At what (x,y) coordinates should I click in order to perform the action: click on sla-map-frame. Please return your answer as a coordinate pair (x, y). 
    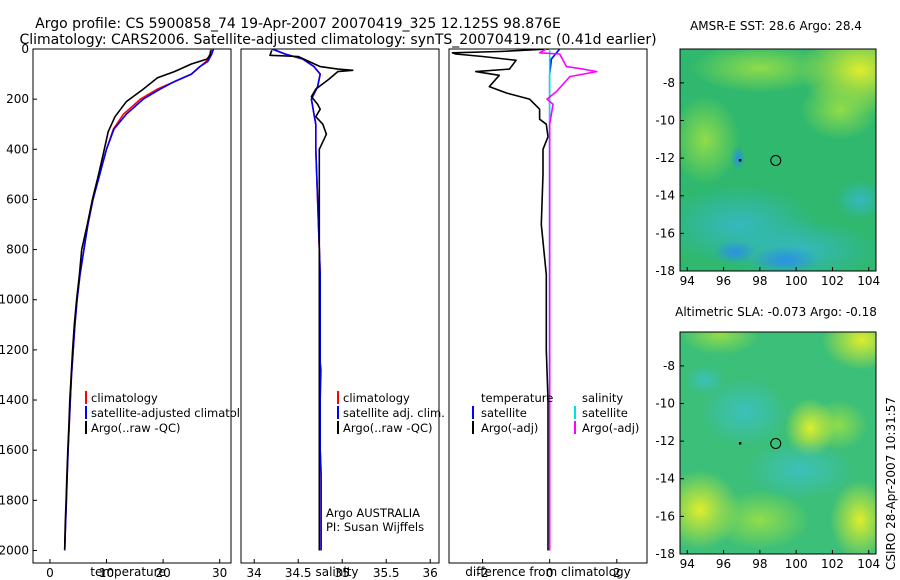
    Looking at the image, I should click on (778, 443).